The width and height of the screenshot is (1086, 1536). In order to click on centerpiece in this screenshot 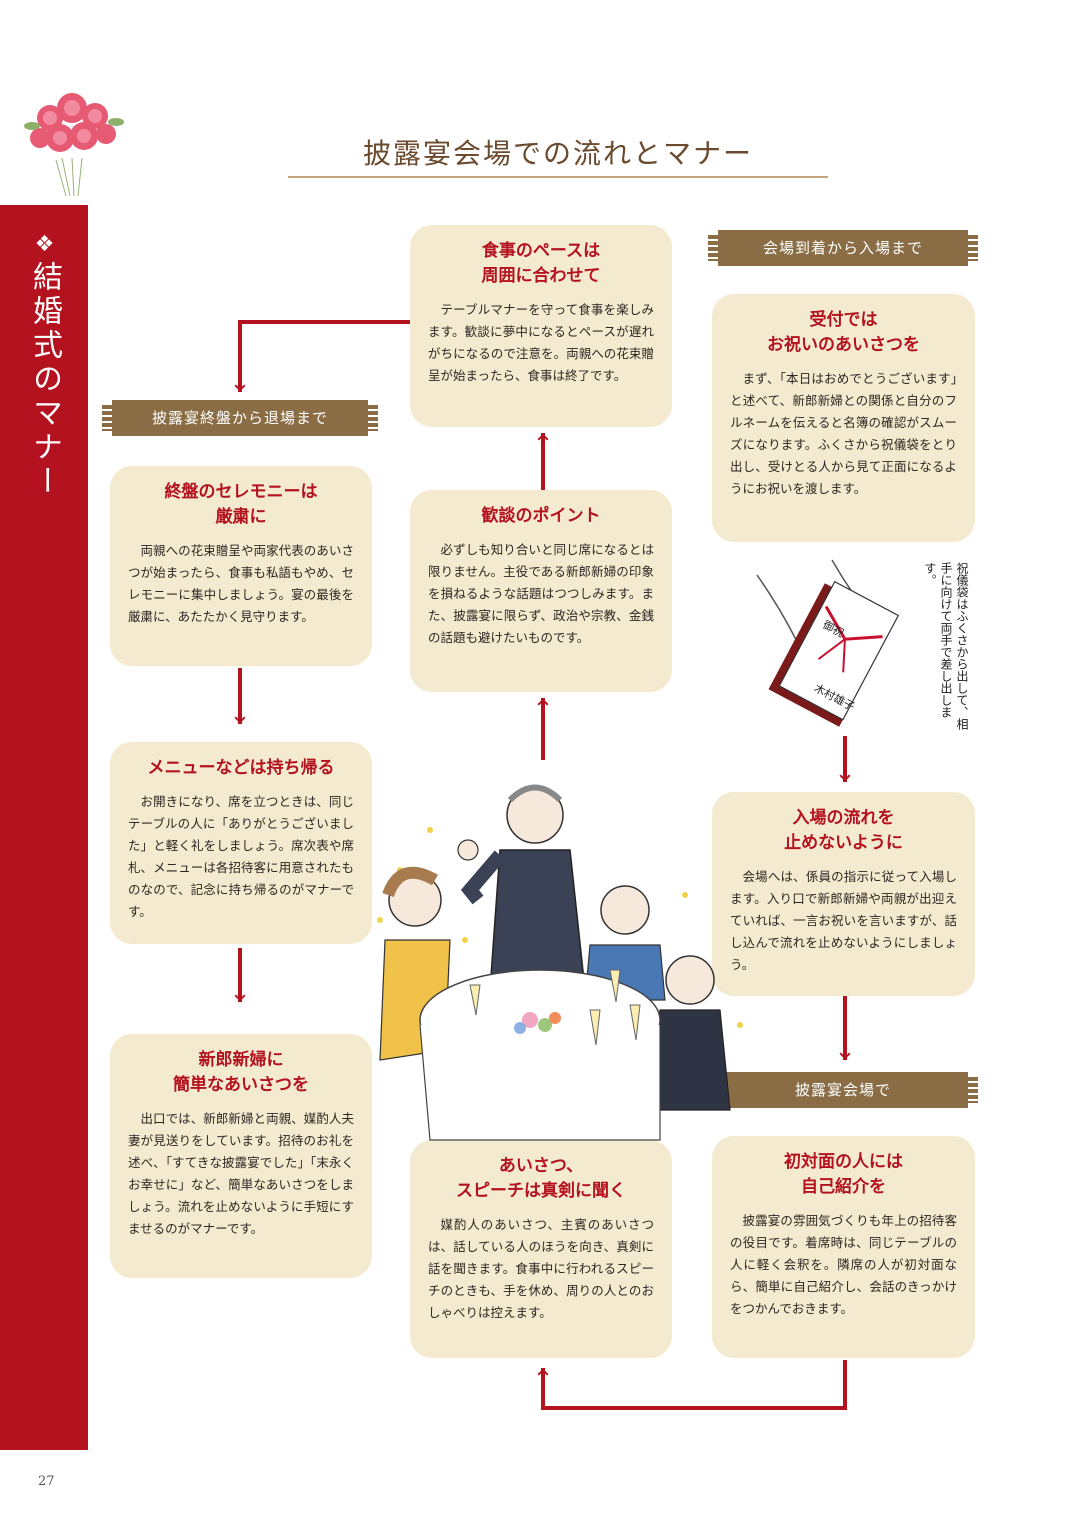, I will do `click(537, 1023)`.